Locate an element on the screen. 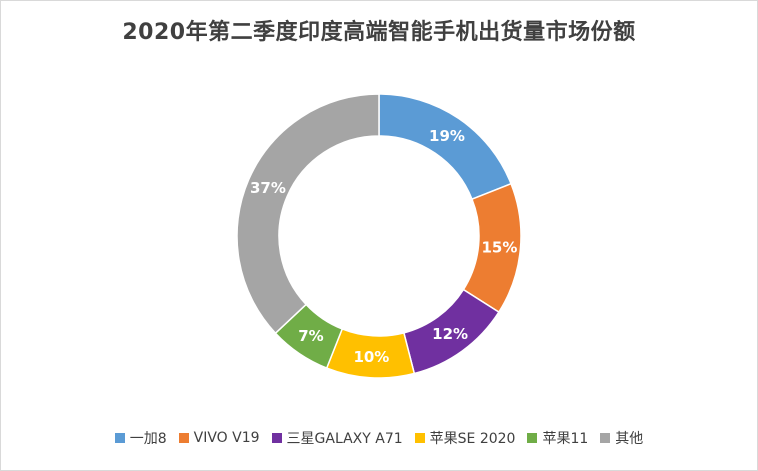  legend-item-3: 三星GALAXY A71 is located at coordinates (337, 438).